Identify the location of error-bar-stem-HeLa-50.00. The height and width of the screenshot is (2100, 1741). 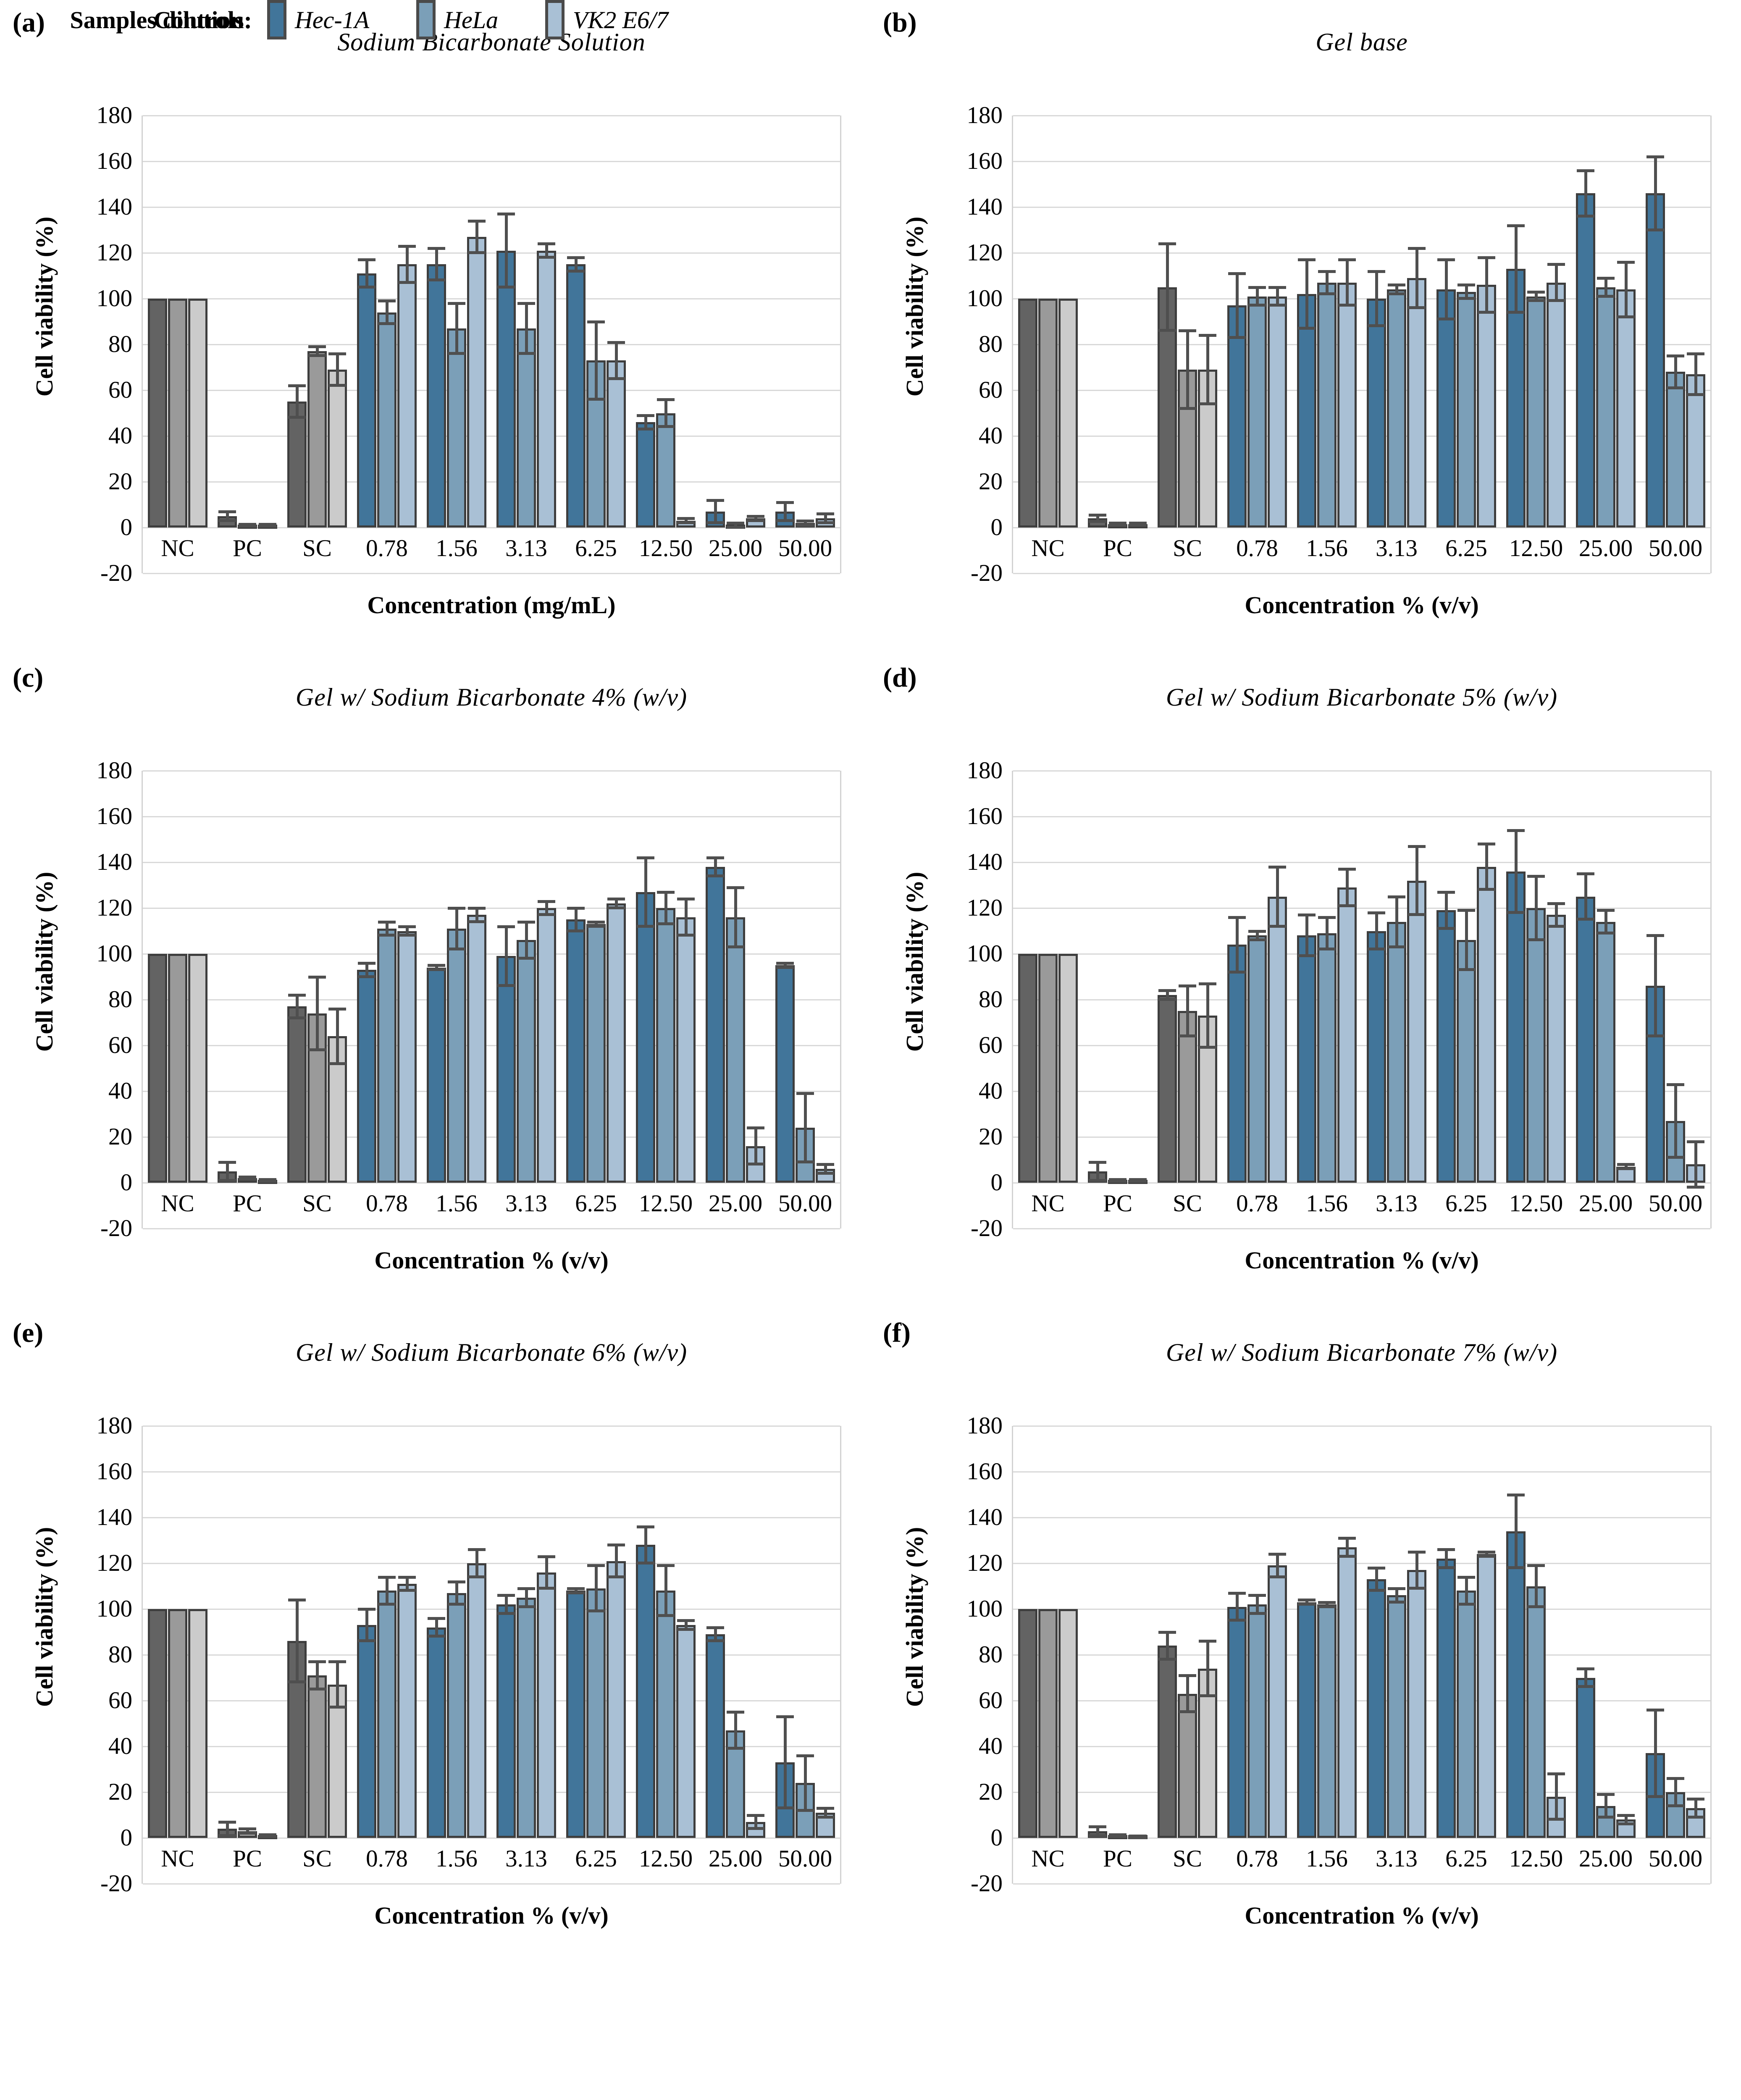
(805, 1783).